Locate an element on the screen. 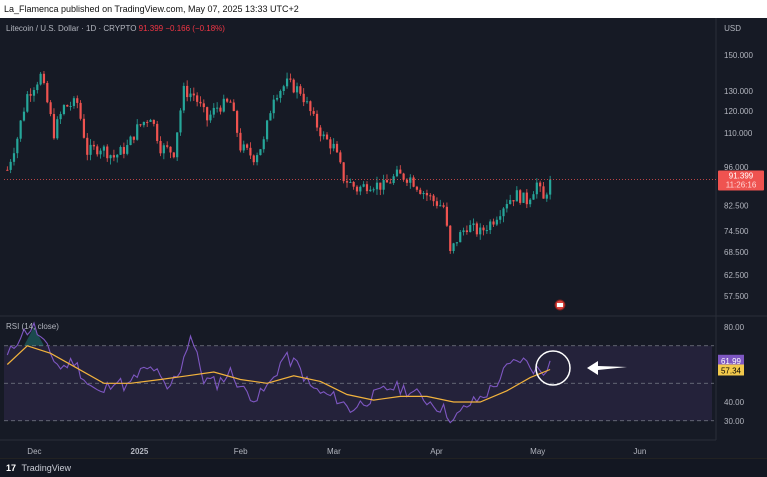  annotation-circle is located at coordinates (553, 368).